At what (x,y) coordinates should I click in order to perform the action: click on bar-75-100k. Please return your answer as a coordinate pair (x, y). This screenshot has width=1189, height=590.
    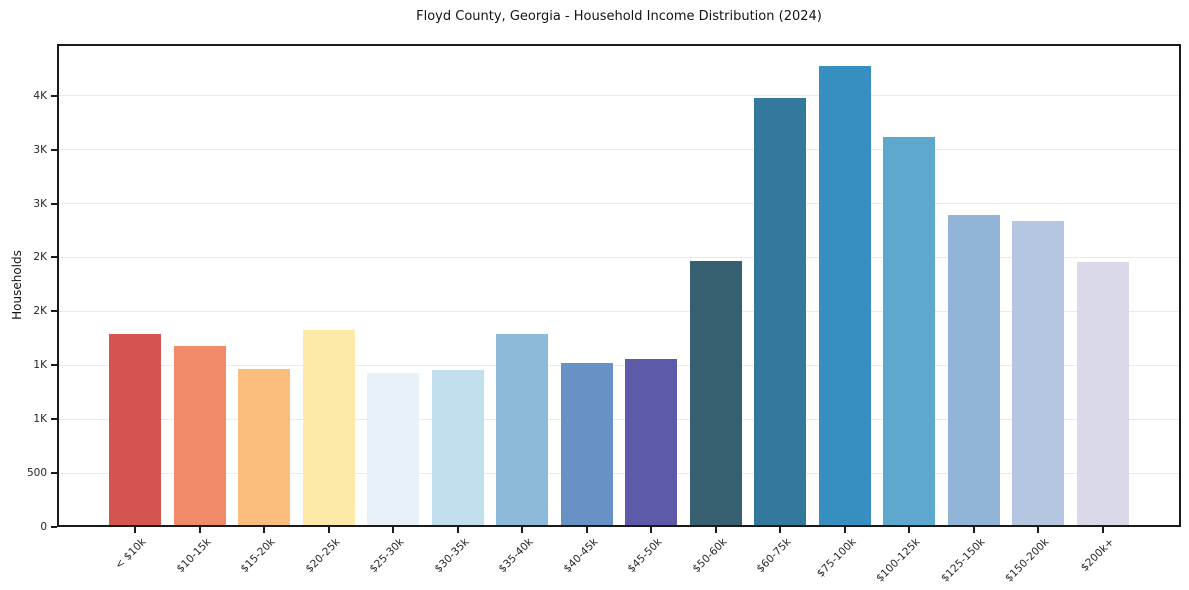
    Looking at the image, I should click on (844, 296).